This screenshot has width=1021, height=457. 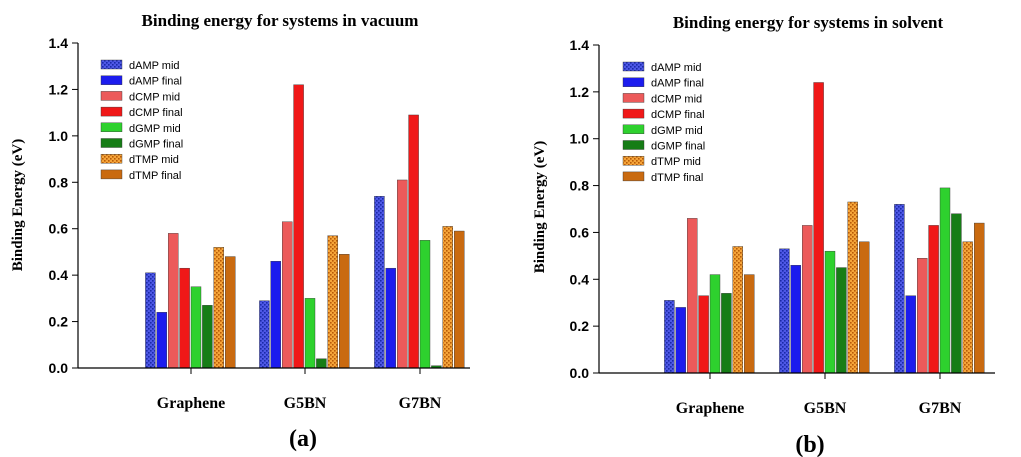 I want to click on legend-label: dCMP mid, so click(x=154, y=97).